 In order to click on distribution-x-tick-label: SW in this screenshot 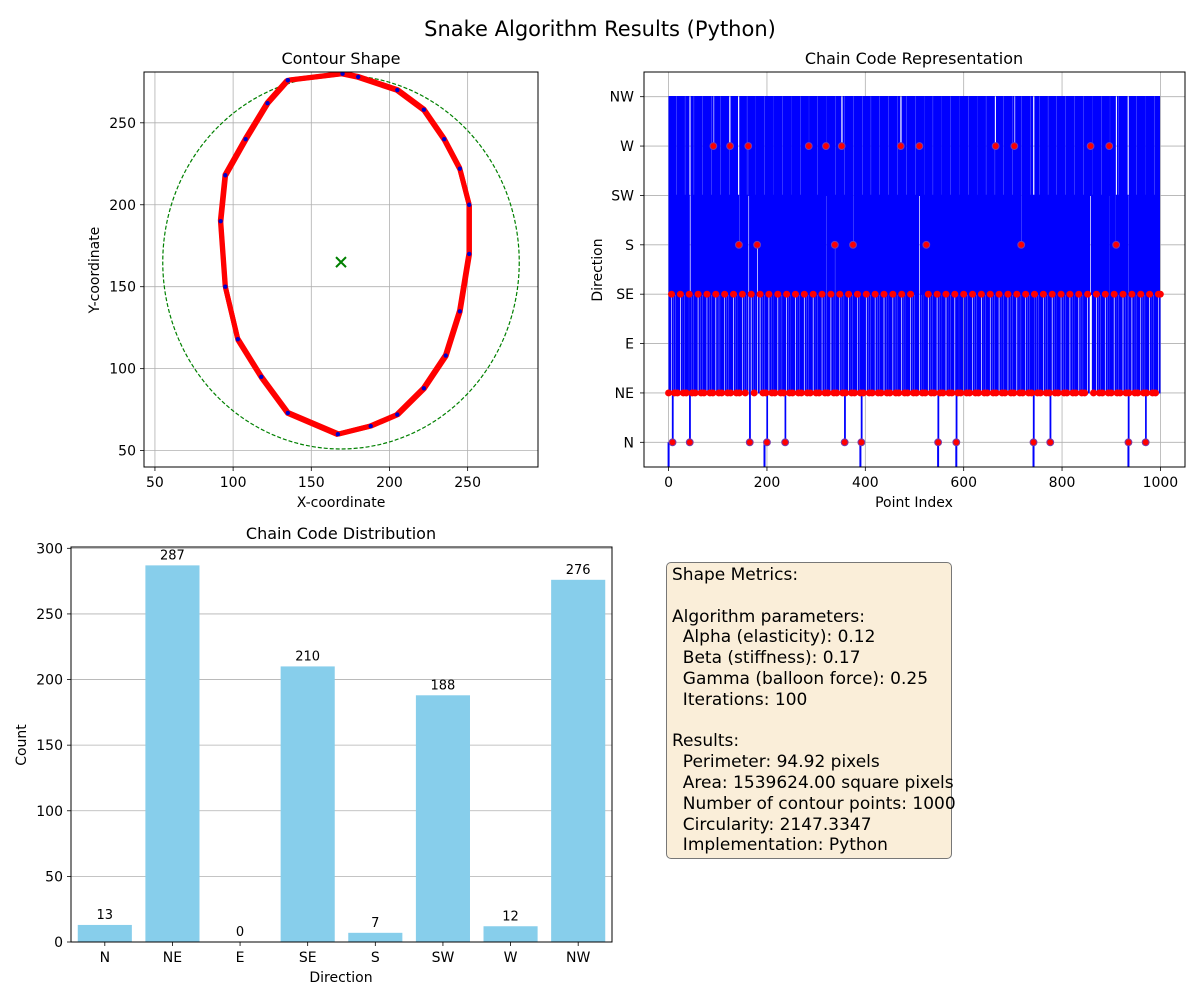, I will do `click(443, 958)`.